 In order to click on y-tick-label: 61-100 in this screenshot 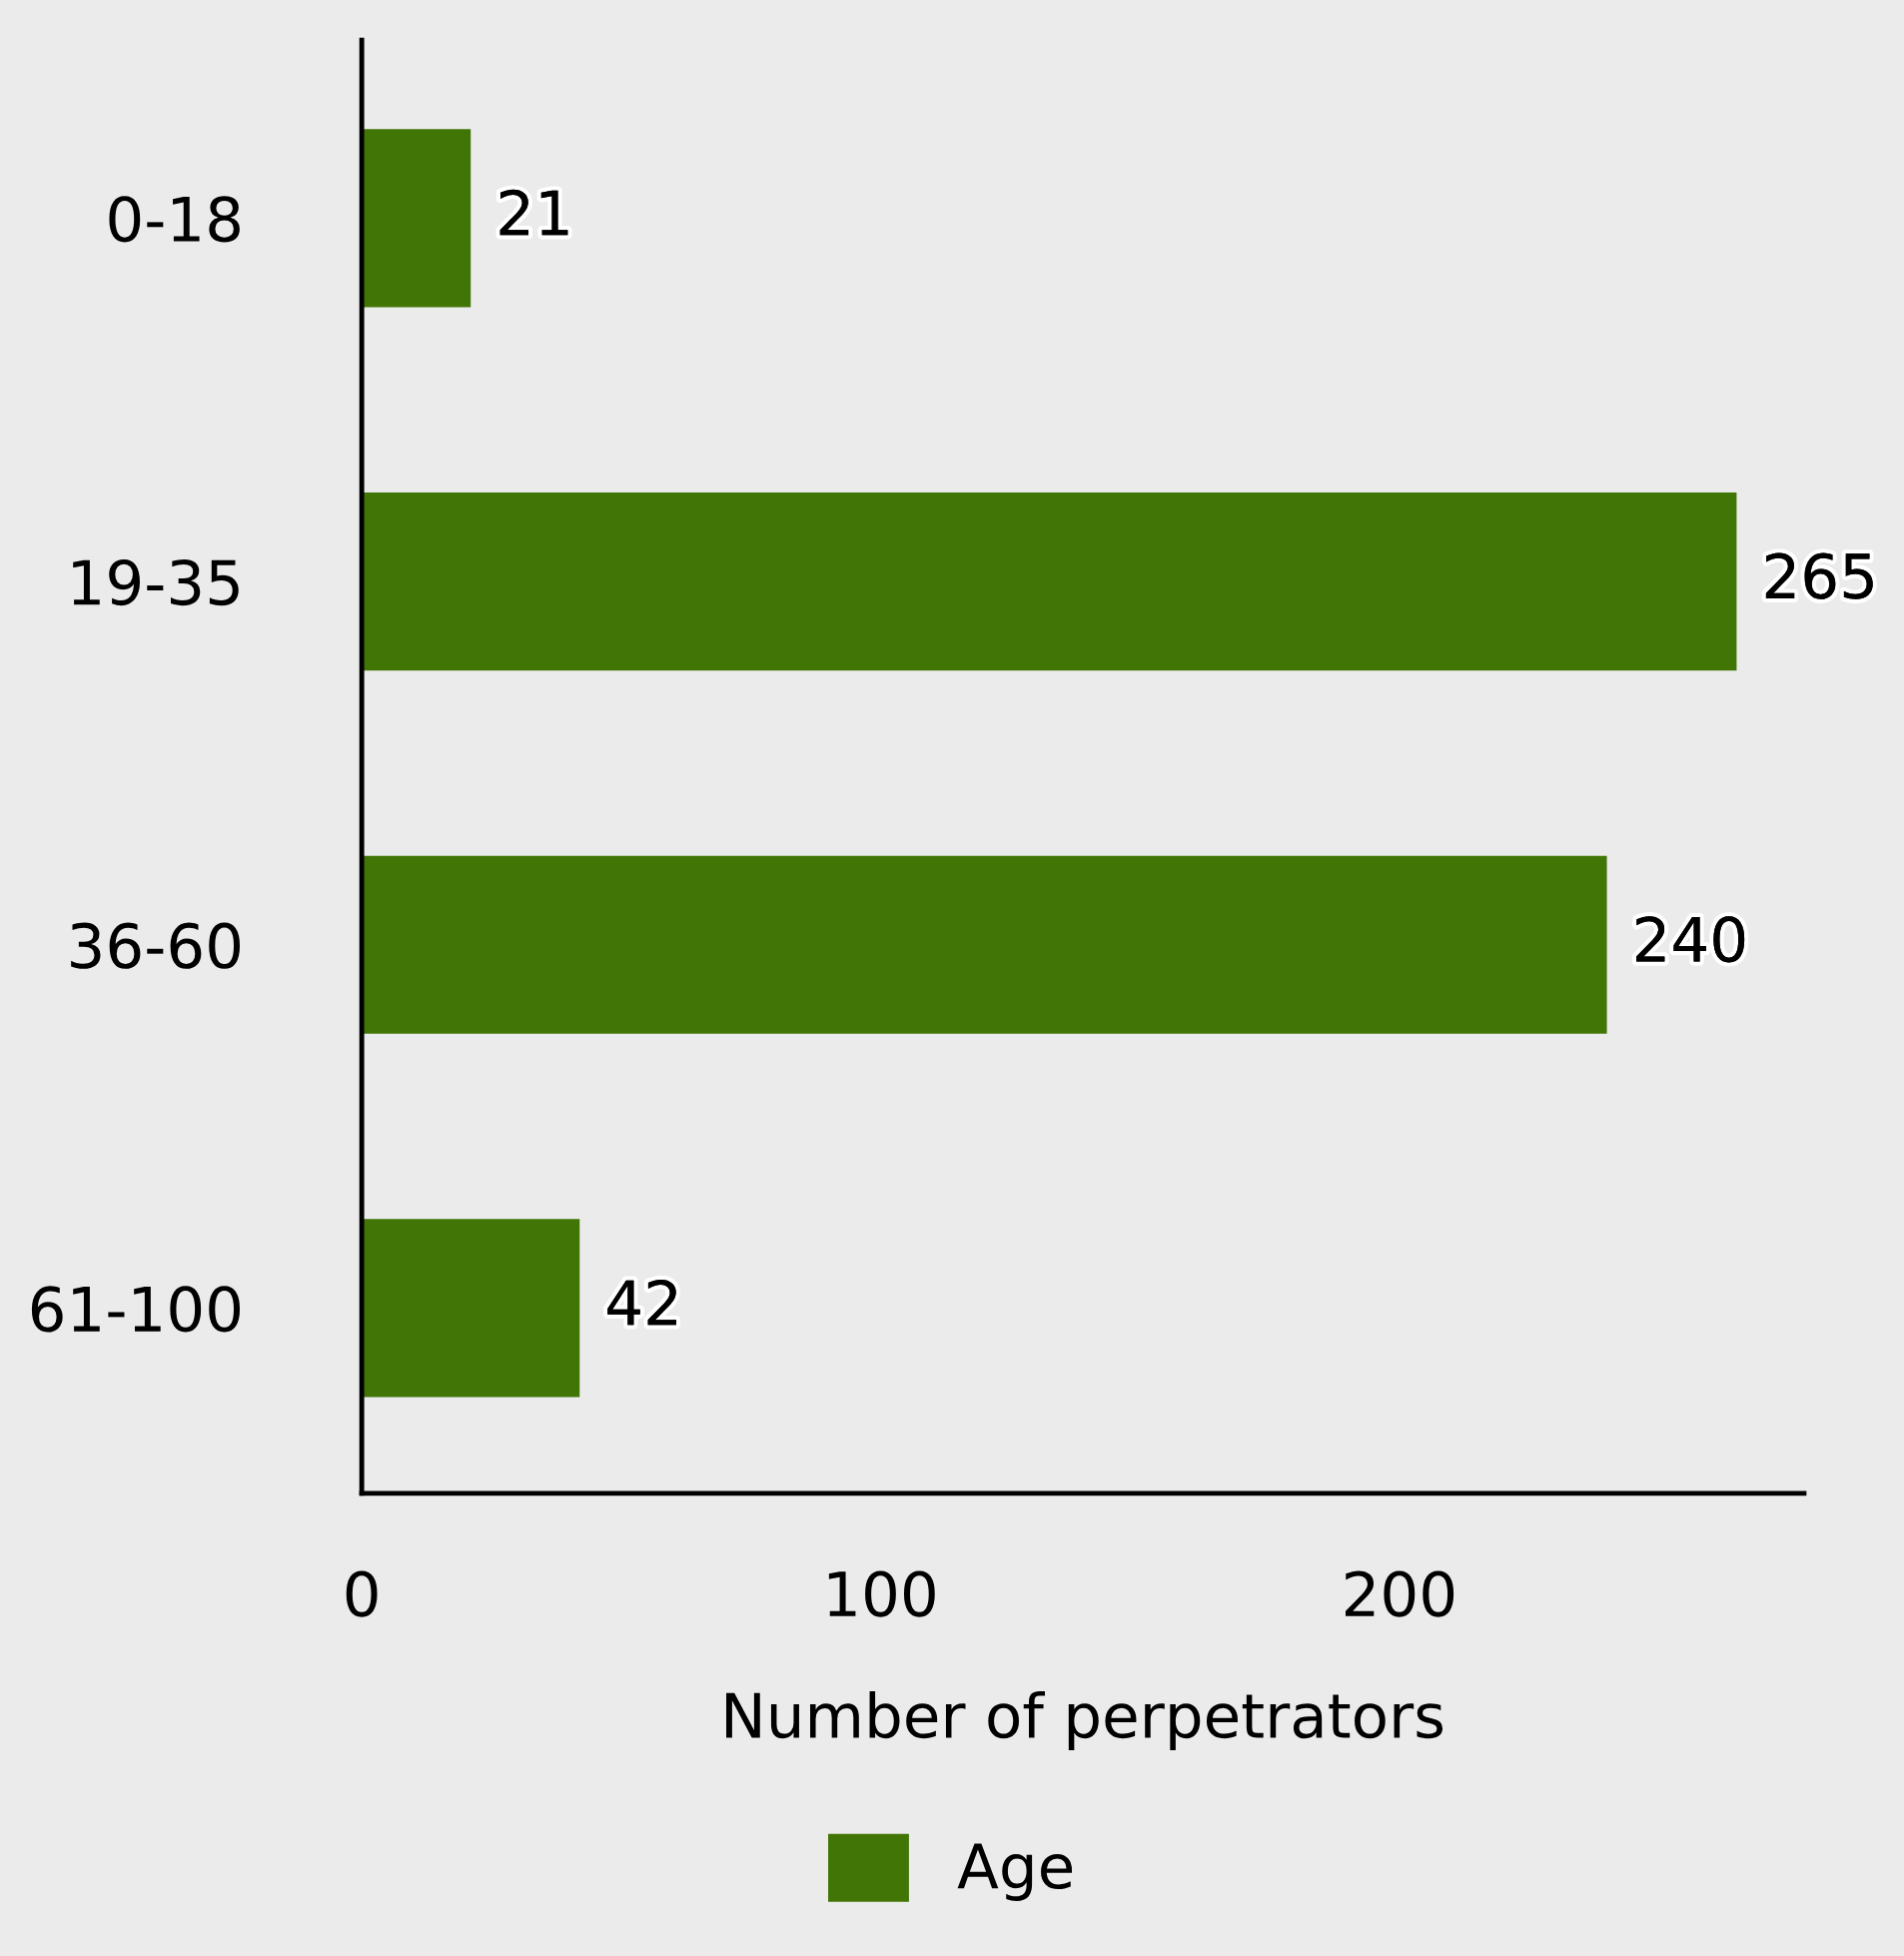, I will do `click(136, 1309)`.